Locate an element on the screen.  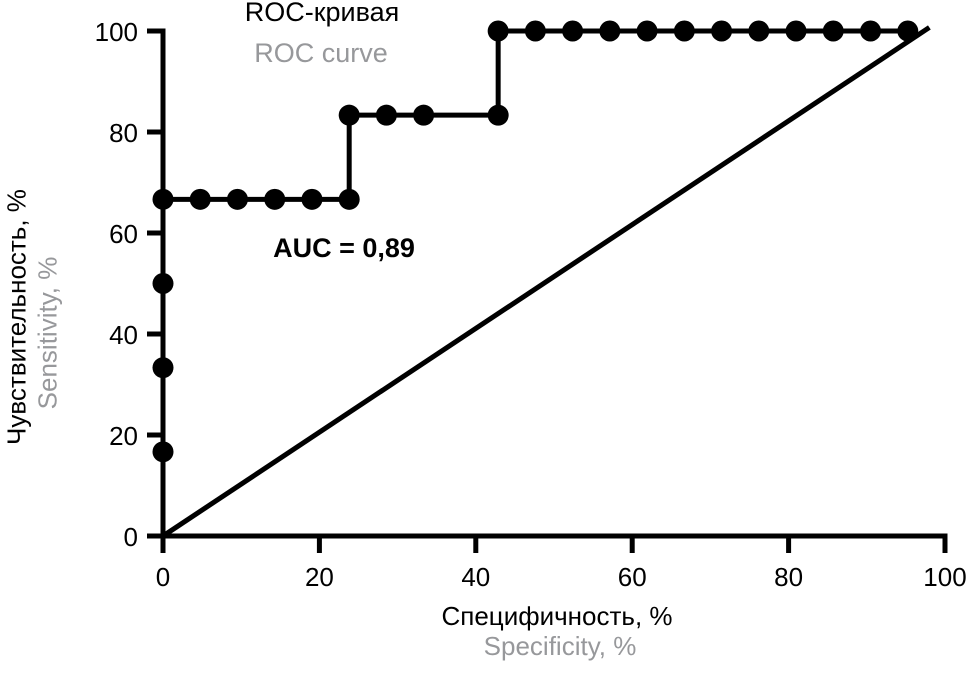
y-tick-label: 100 is located at coordinates (116, 32).